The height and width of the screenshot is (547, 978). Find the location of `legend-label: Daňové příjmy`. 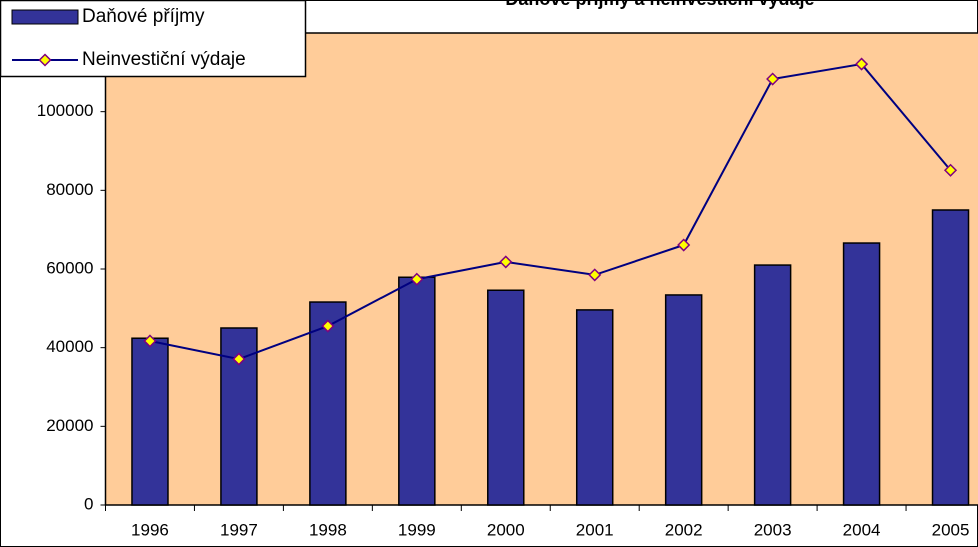

legend-label: Daňové příjmy is located at coordinates (143, 16).